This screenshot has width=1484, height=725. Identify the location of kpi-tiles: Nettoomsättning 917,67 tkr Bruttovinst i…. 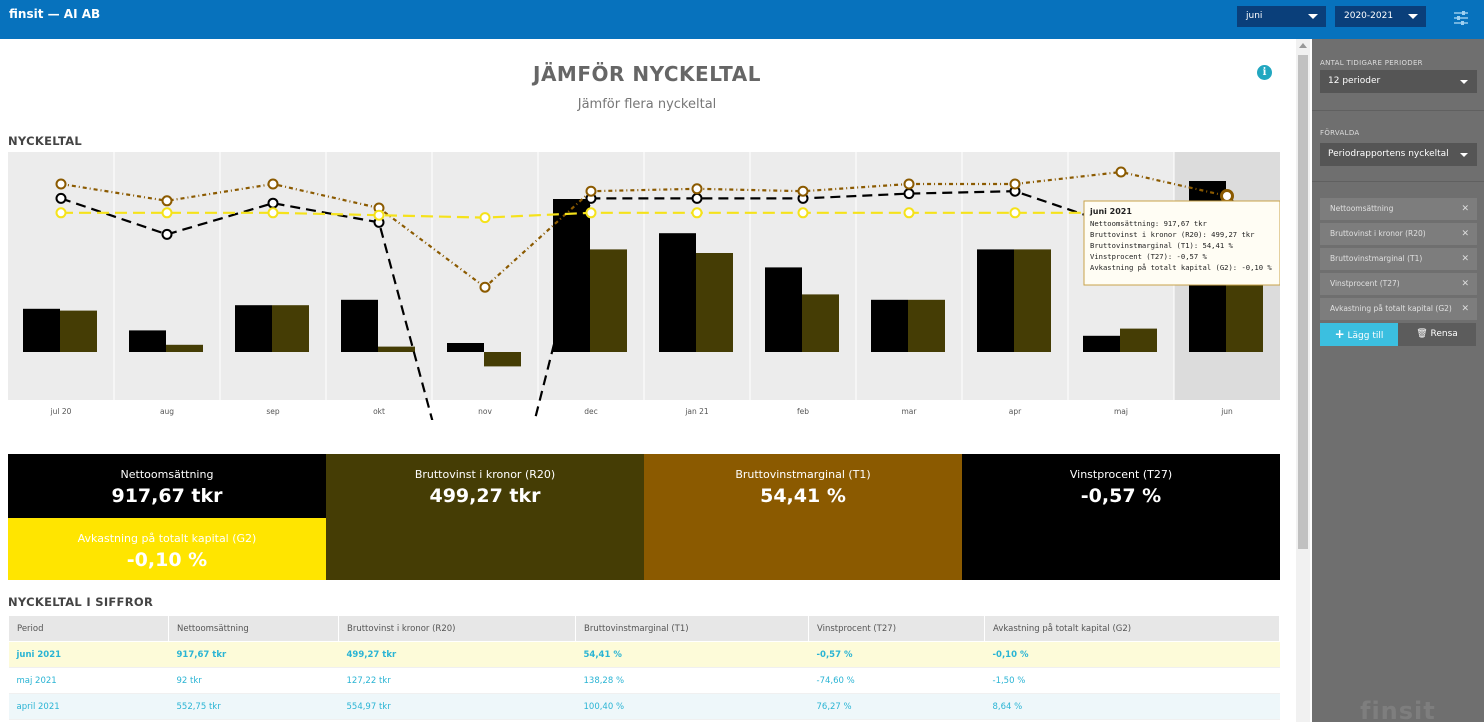
(644, 517).